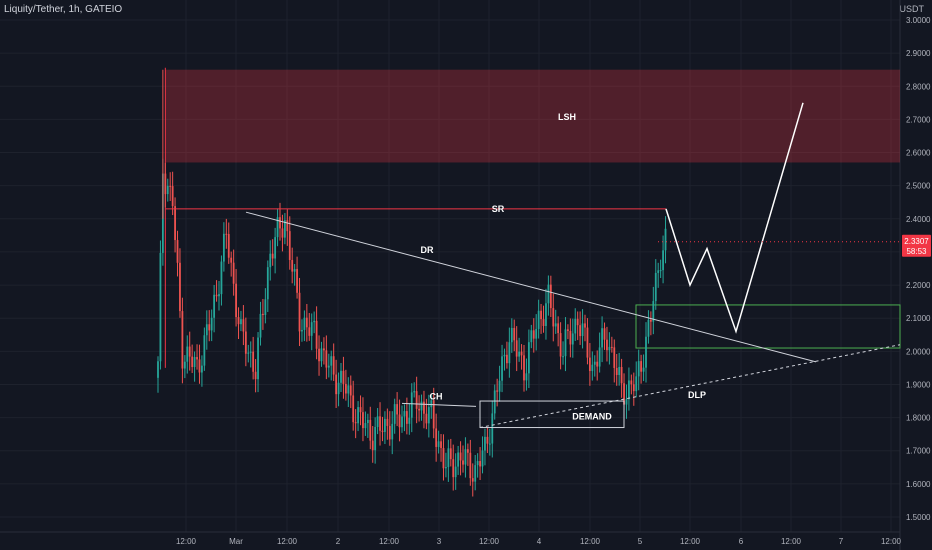 This screenshot has width=932, height=550. Describe the element at coordinates (916, 241) in the screenshot. I see `last-price-value: 2.3307` at that location.